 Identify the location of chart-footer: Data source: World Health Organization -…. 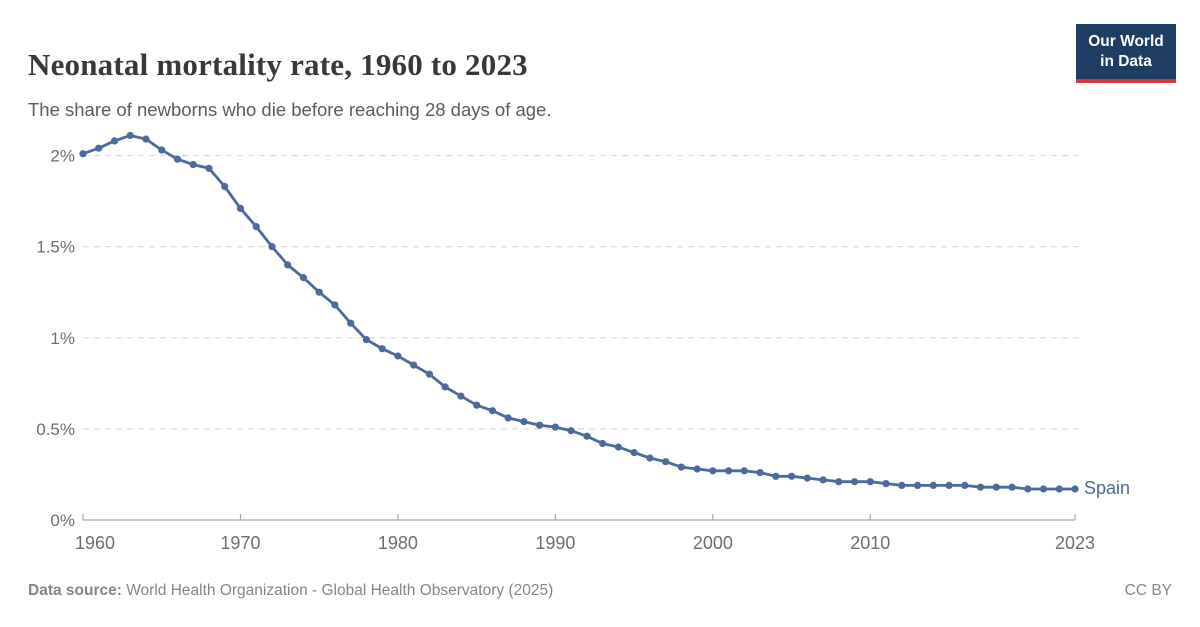
(600, 591).